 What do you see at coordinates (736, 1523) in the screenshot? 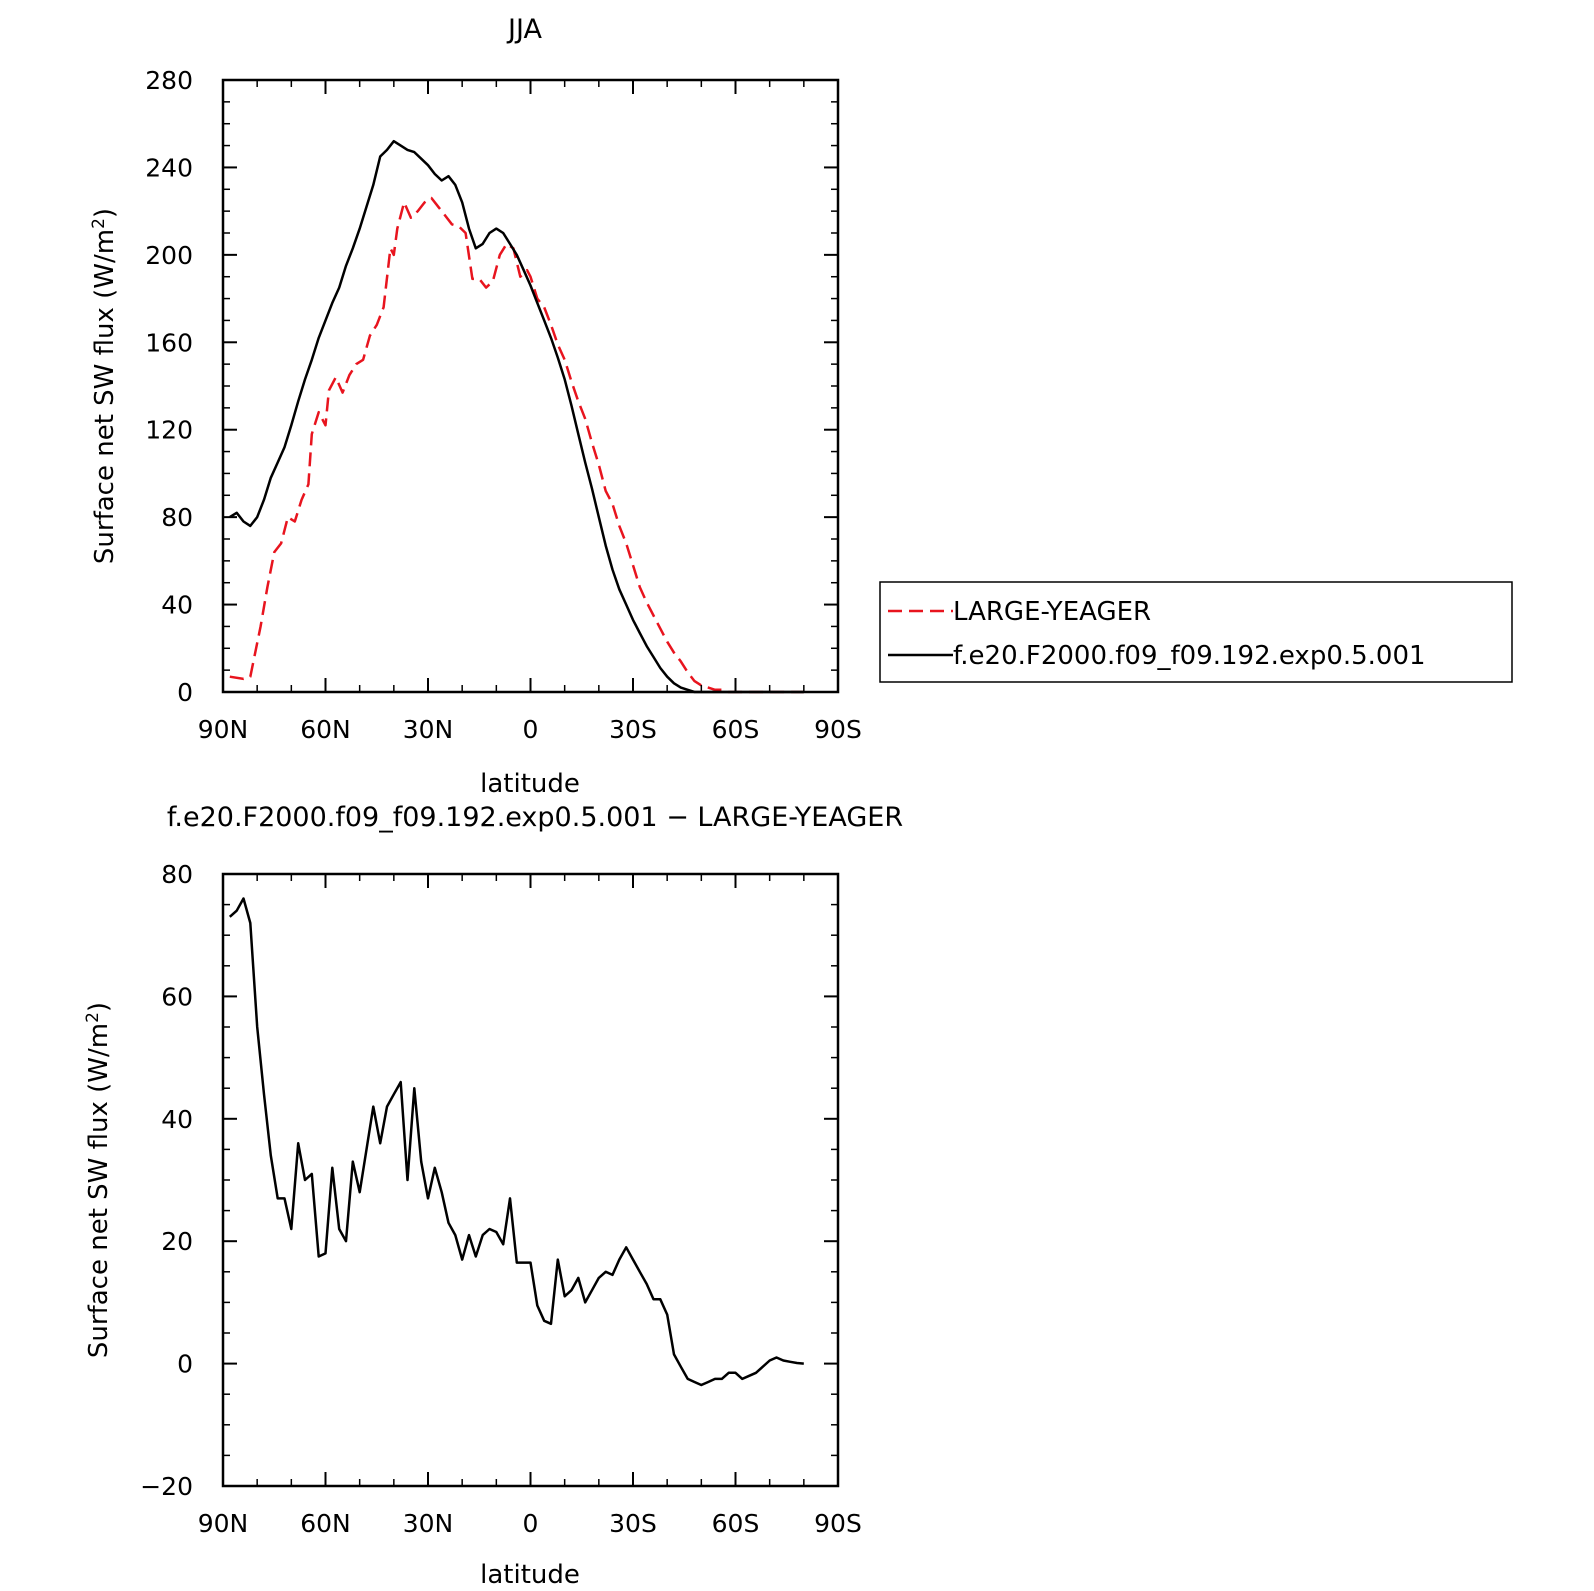
I see `bottom-x-tick-label: 60S` at bounding box center [736, 1523].